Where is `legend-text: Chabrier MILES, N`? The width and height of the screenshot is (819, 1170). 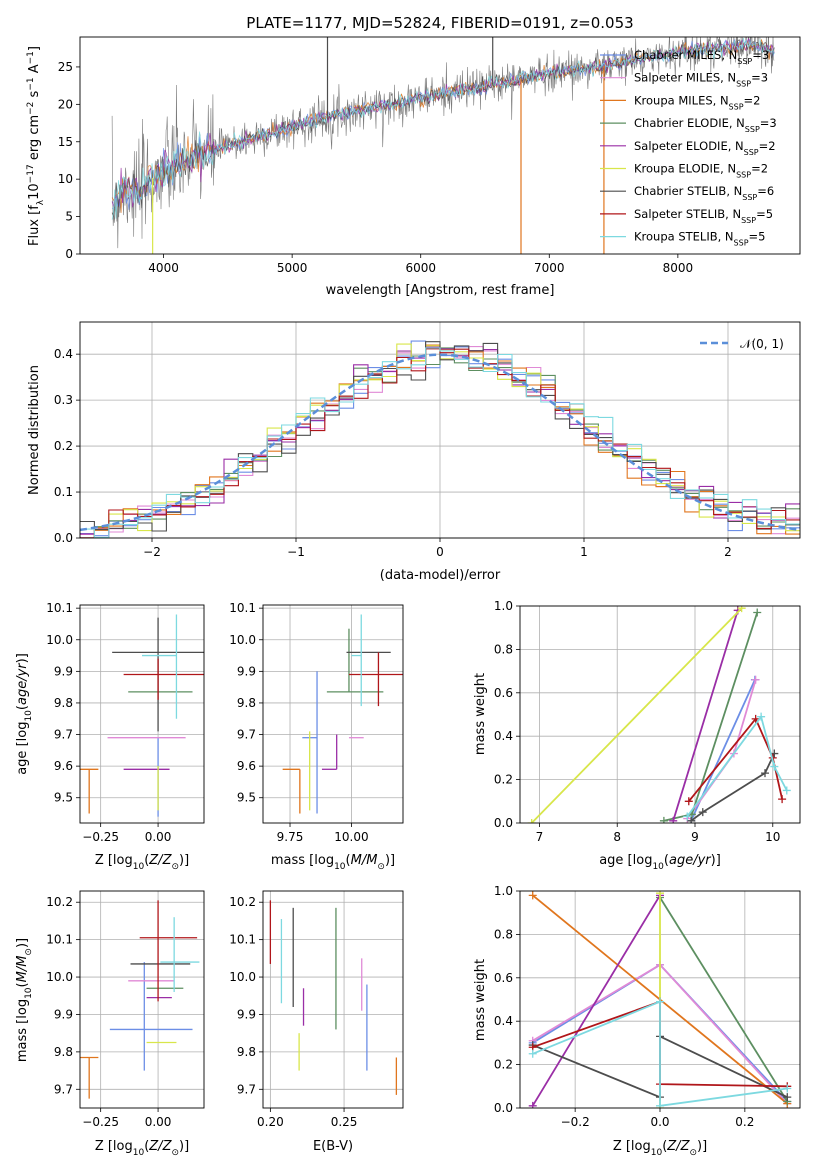 legend-text: Chabrier MILES, N is located at coordinates (685, 55).